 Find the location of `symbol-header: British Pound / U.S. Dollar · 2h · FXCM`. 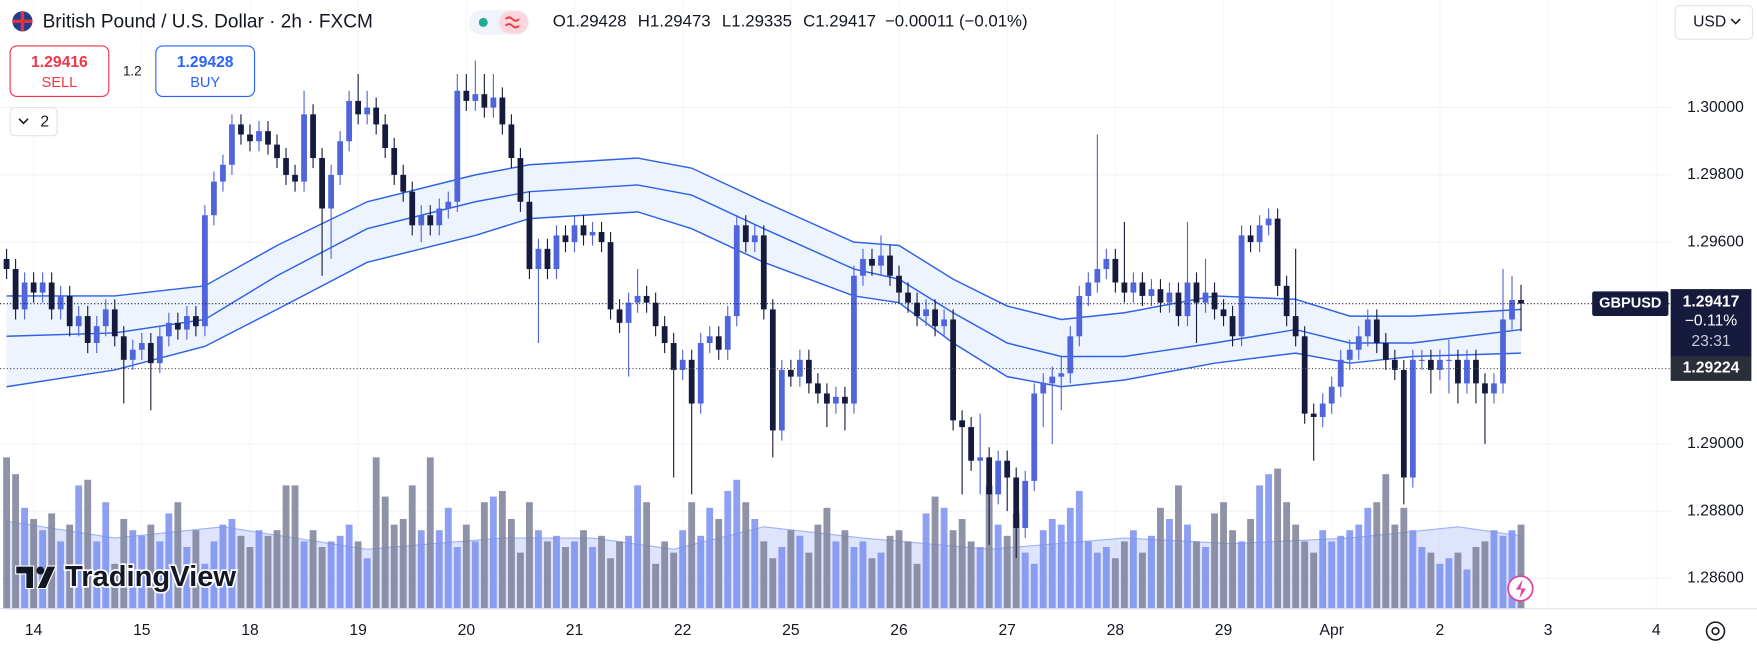

symbol-header: British Pound / U.S. Dollar · 2h · FXCM is located at coordinates (192, 21).